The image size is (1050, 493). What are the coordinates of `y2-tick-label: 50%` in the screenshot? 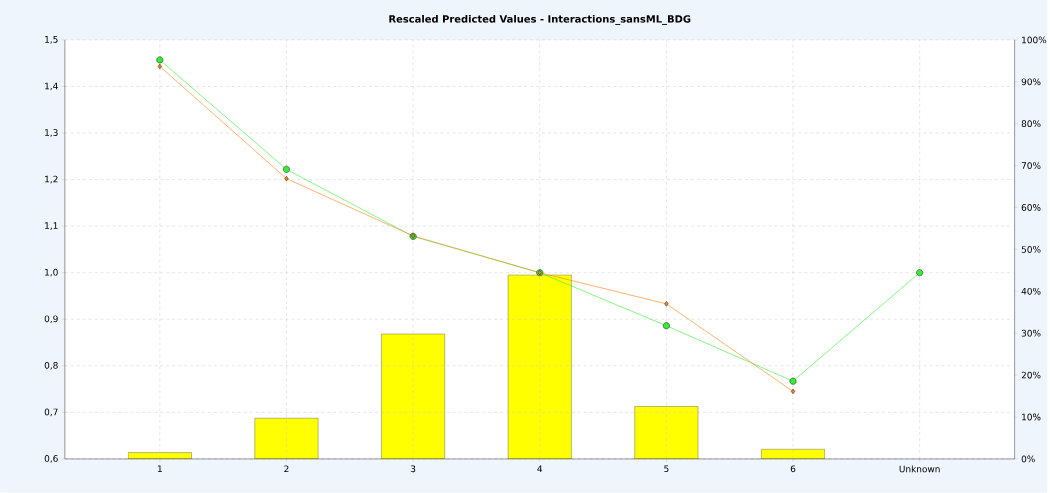 It's located at (1031, 249).